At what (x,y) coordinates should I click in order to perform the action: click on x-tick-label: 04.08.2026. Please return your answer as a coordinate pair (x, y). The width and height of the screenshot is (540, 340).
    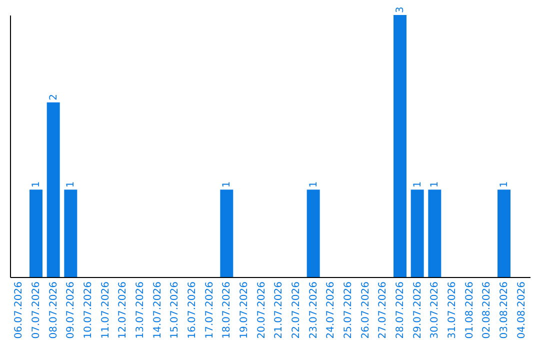
    Looking at the image, I should click on (522, 310).